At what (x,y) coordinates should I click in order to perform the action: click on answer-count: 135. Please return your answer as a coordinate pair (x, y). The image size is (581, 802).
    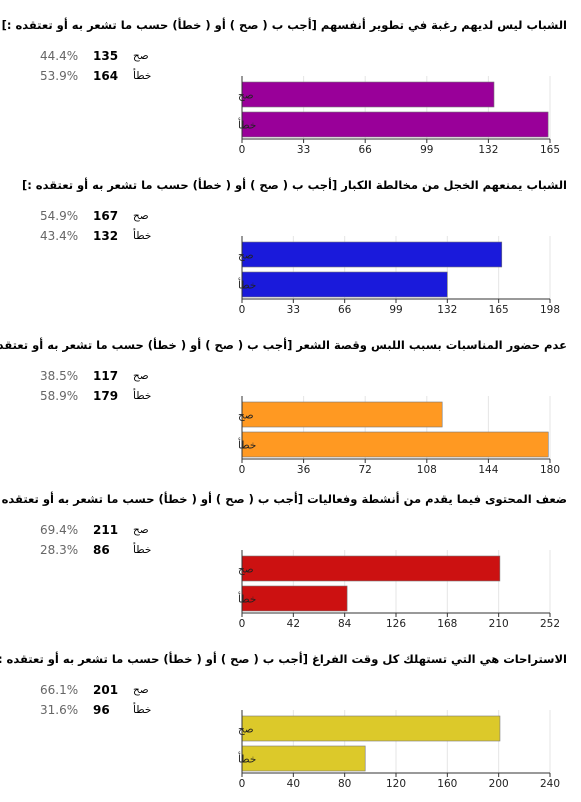
    Looking at the image, I should click on (106, 56).